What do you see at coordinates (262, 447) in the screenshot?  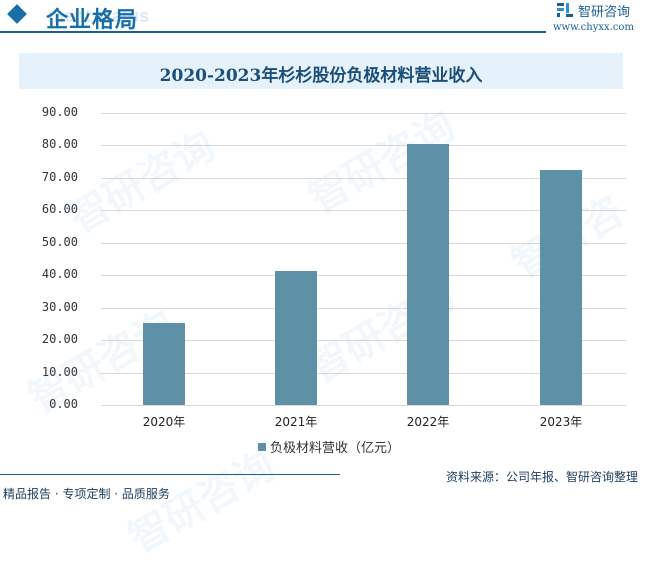 I see `legend-swatch-icon` at bounding box center [262, 447].